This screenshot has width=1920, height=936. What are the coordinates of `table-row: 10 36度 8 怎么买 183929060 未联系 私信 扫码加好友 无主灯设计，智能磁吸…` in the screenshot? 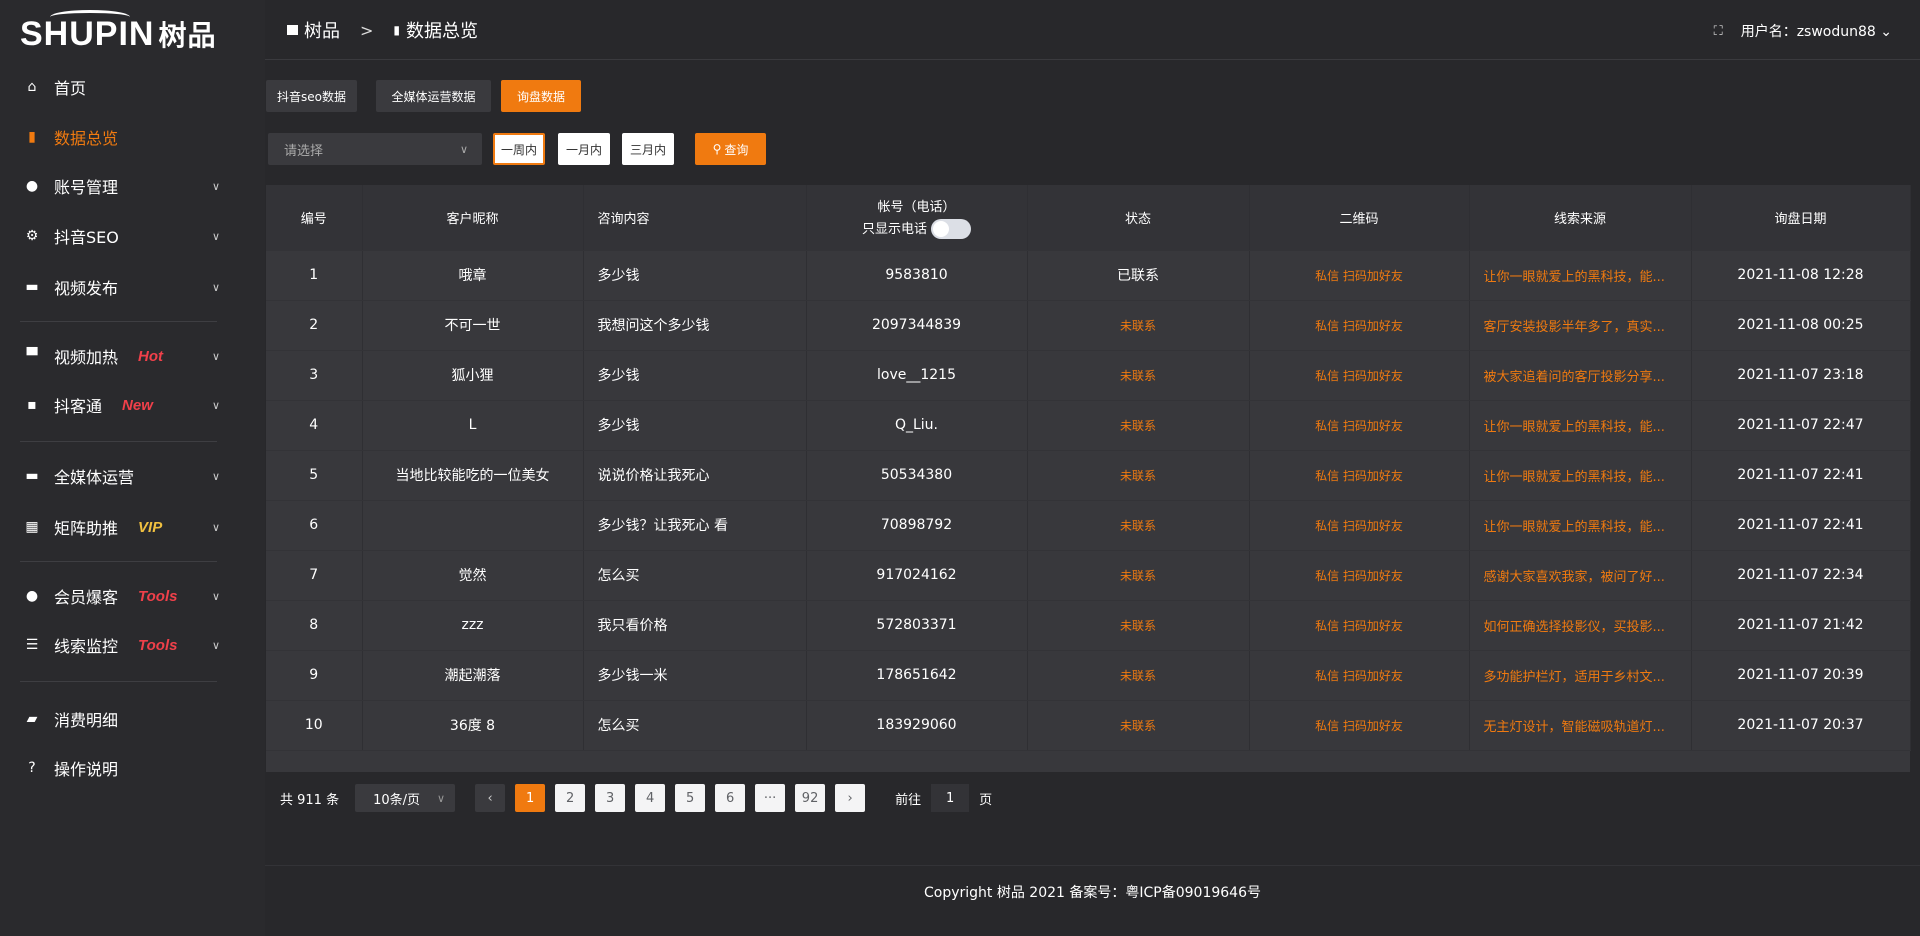 It's located at (1088, 725).